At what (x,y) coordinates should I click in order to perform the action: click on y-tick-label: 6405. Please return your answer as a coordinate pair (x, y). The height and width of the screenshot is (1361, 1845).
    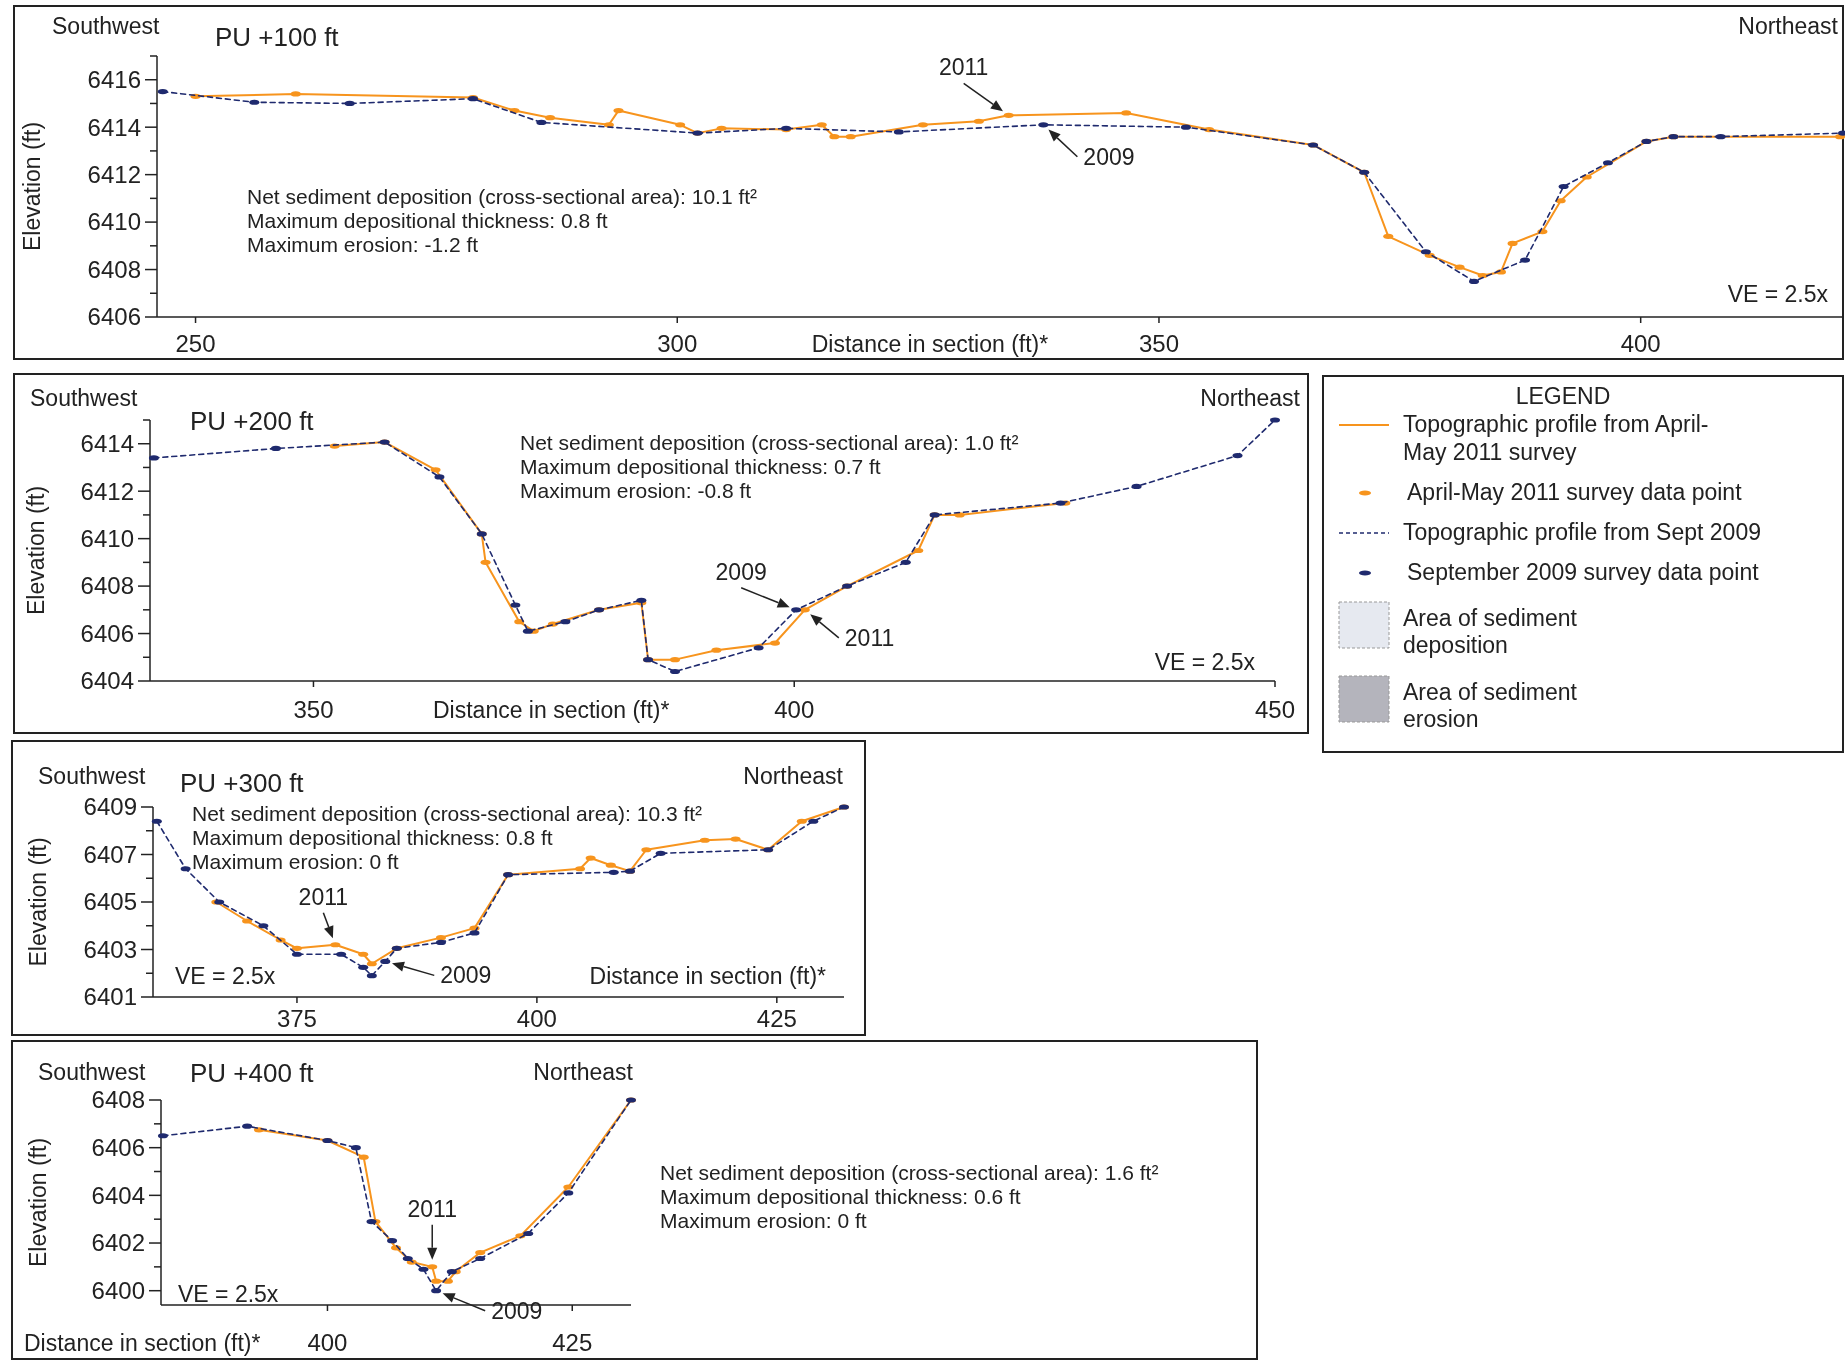
    Looking at the image, I should click on (110, 902).